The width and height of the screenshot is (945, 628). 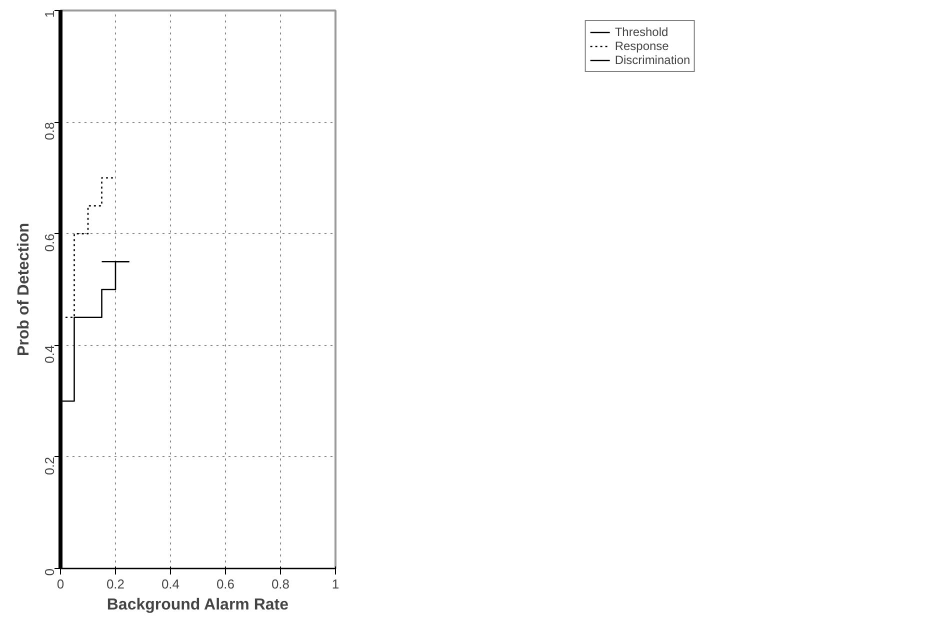 What do you see at coordinates (170, 584) in the screenshot?
I see `x-tick-label: 0.4` at bounding box center [170, 584].